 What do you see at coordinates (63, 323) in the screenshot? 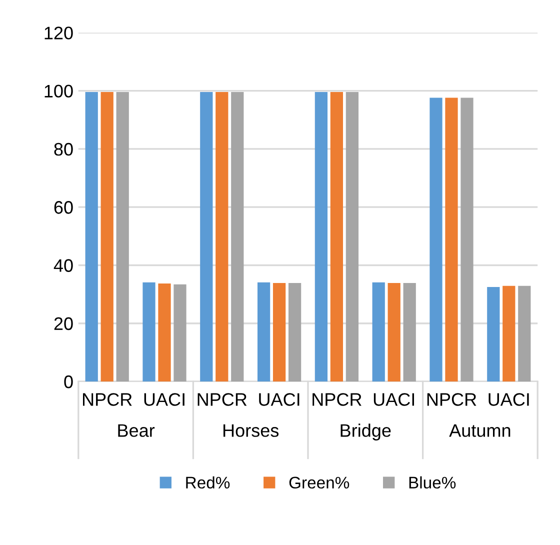
I see `y-tick-label: 20` at bounding box center [63, 323].